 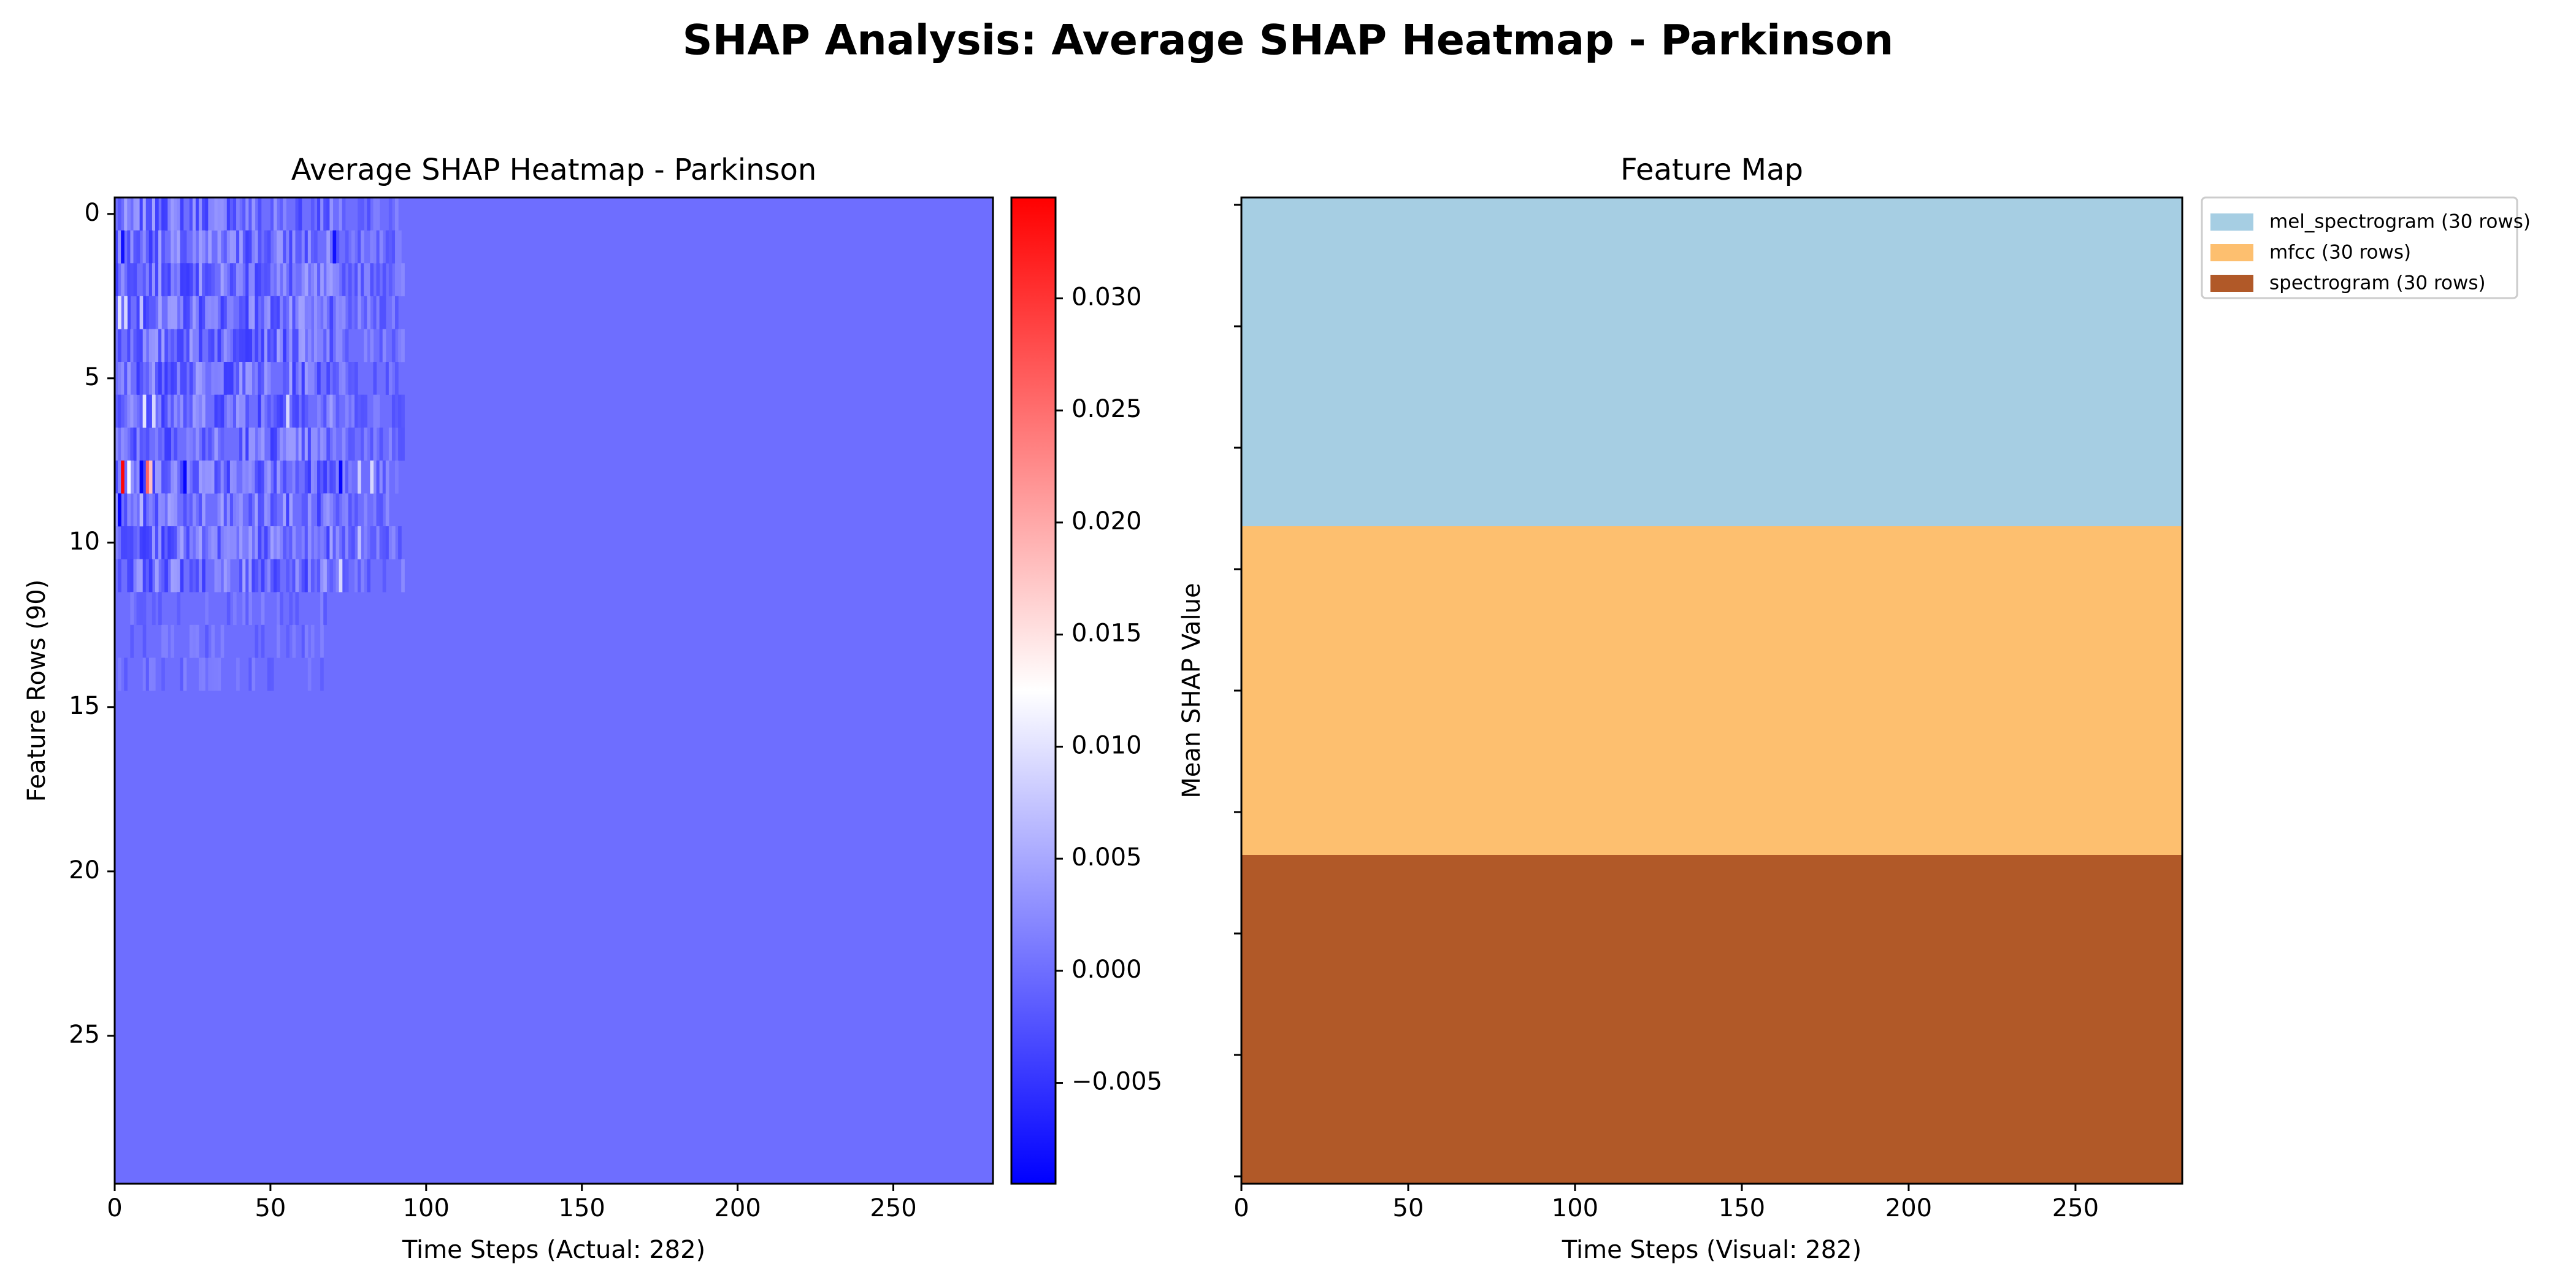 What do you see at coordinates (1106, 521) in the screenshot?
I see `colorbar-tick-label: 0.020` at bounding box center [1106, 521].